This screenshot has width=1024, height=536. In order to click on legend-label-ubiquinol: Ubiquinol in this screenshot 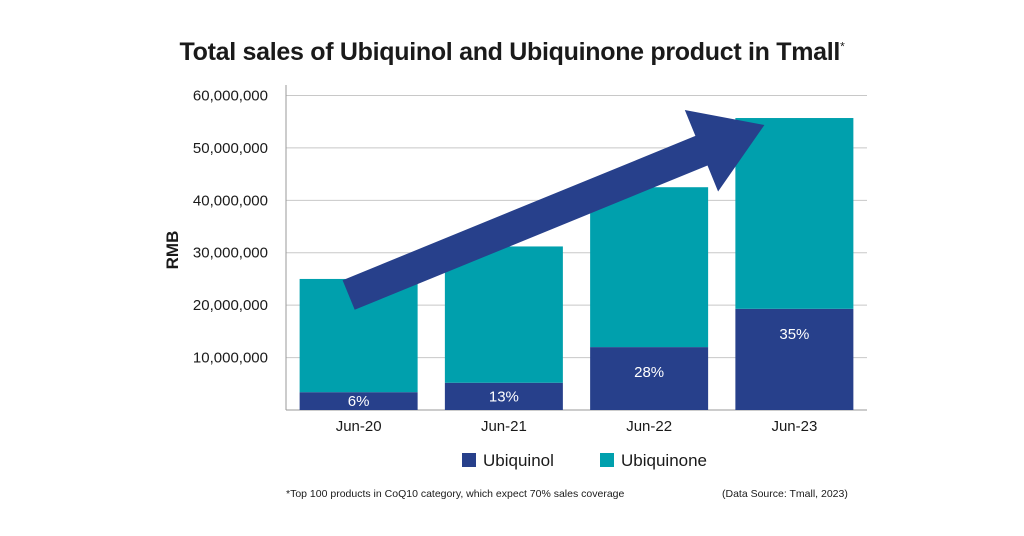, I will do `click(518, 460)`.